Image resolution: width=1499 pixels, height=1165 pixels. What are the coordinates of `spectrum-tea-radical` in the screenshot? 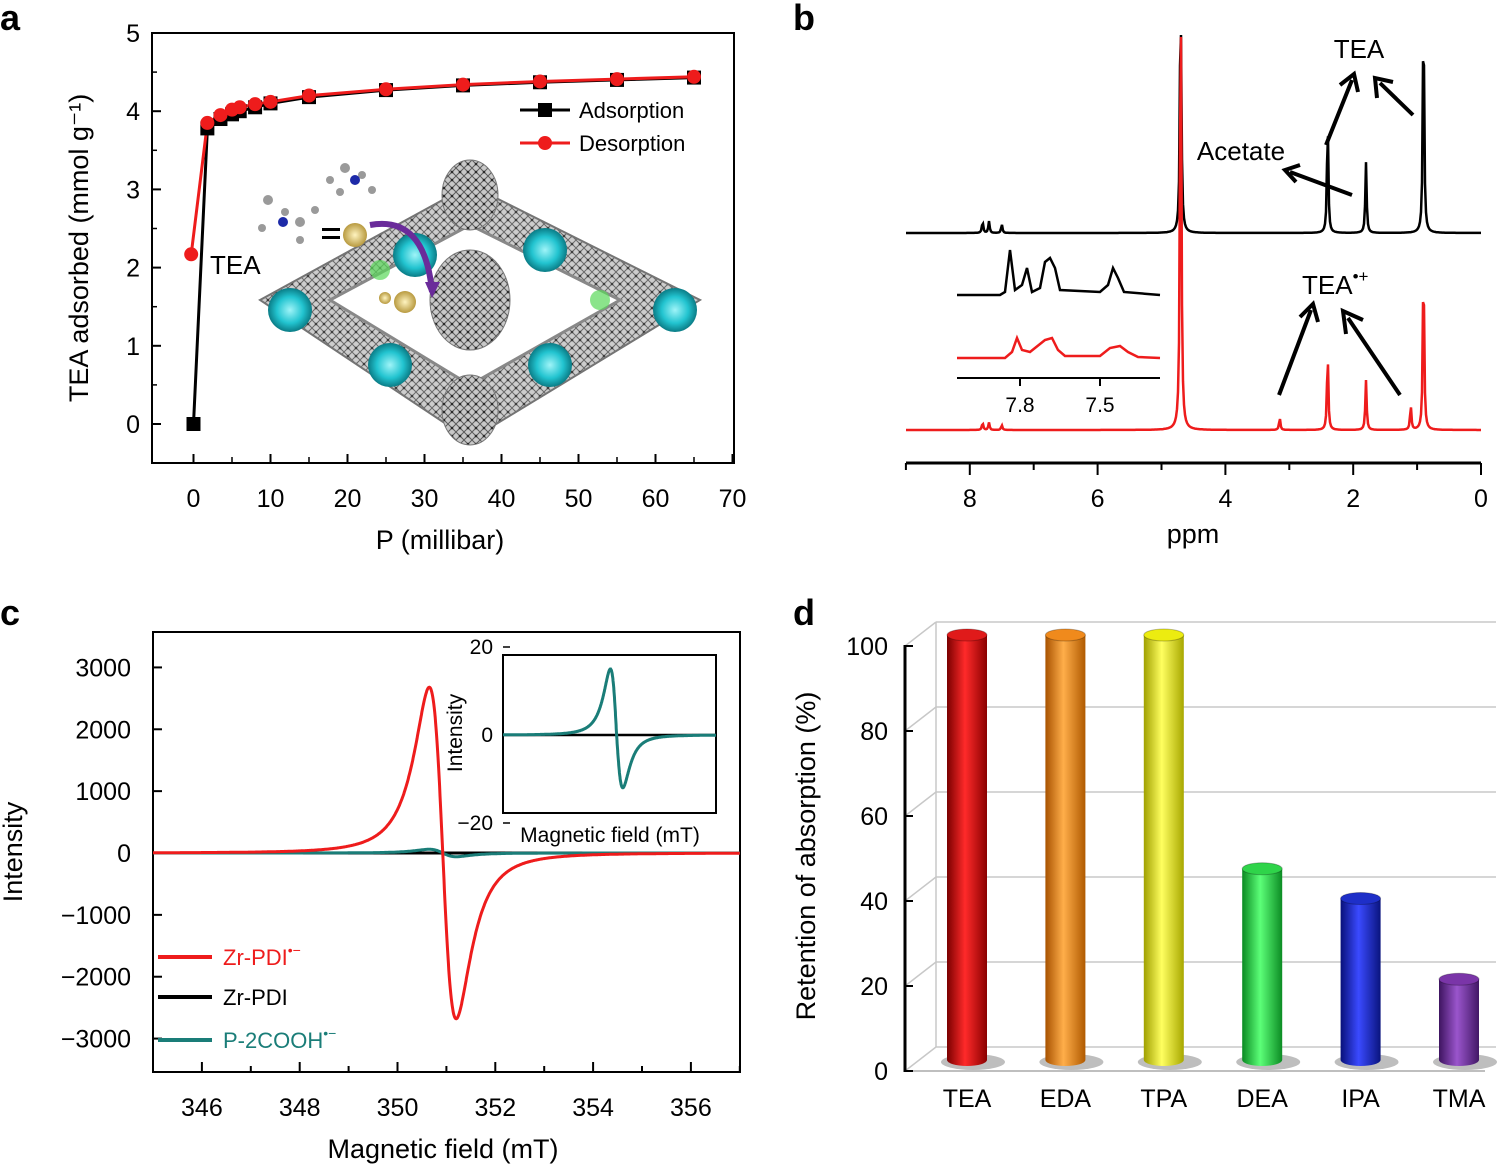 It's located at (1193, 234).